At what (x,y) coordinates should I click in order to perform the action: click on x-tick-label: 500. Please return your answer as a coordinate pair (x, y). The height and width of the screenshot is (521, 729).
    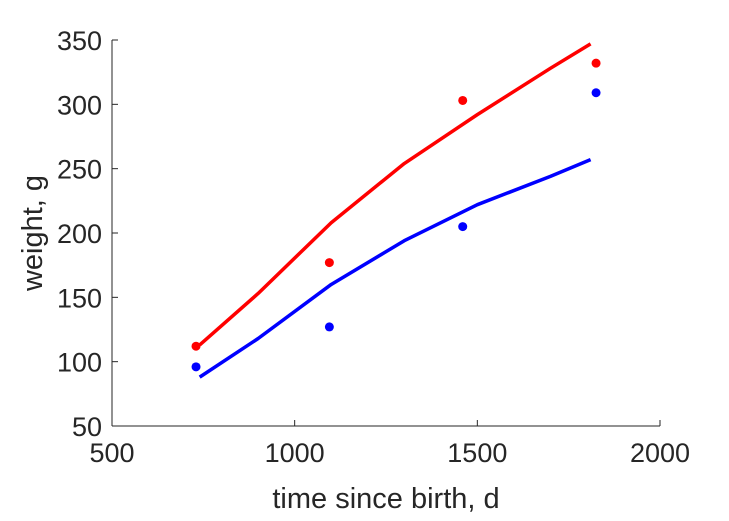
    Looking at the image, I should click on (111, 453).